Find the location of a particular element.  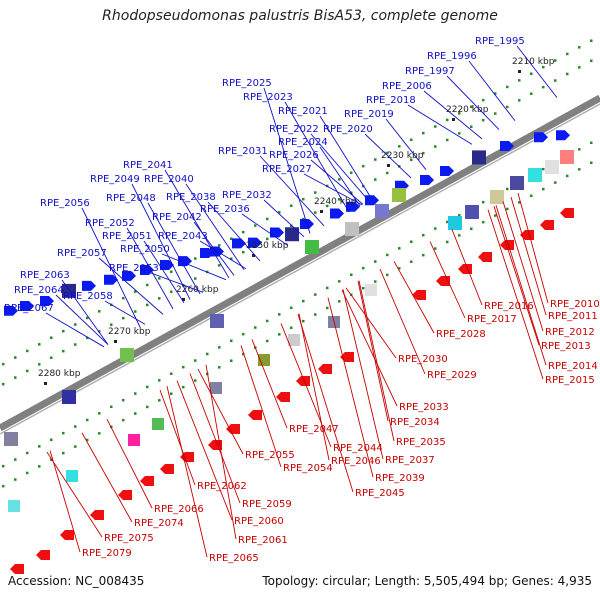

forward-gene-label: RPE_2038 is located at coordinates (191, 197).